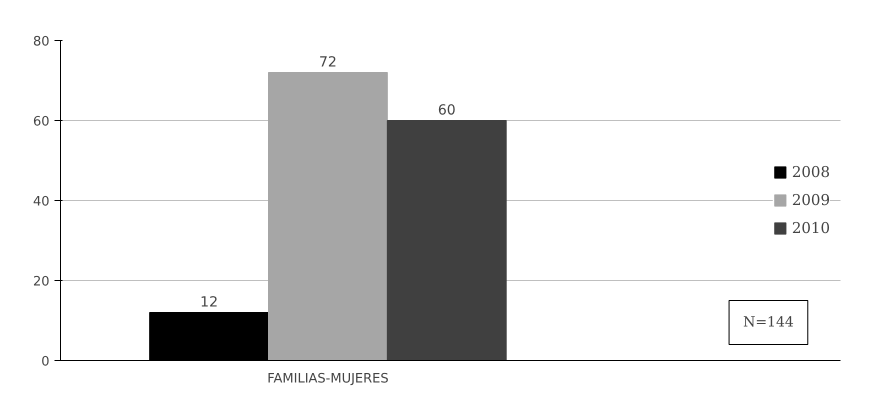 This screenshot has width=878, height=417. Describe the element at coordinates (447, 110) in the screenshot. I see `data-label: 60` at that location.